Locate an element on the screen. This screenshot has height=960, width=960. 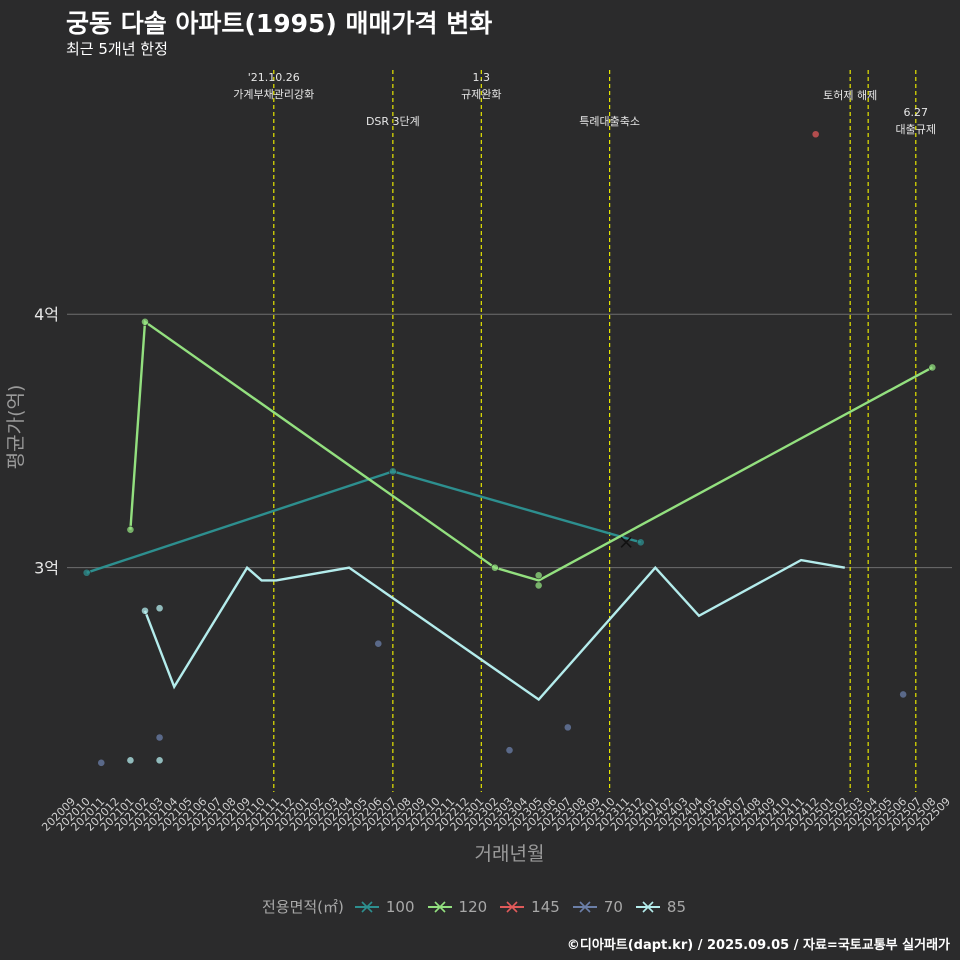
cross-marker is located at coordinates (626, 542).